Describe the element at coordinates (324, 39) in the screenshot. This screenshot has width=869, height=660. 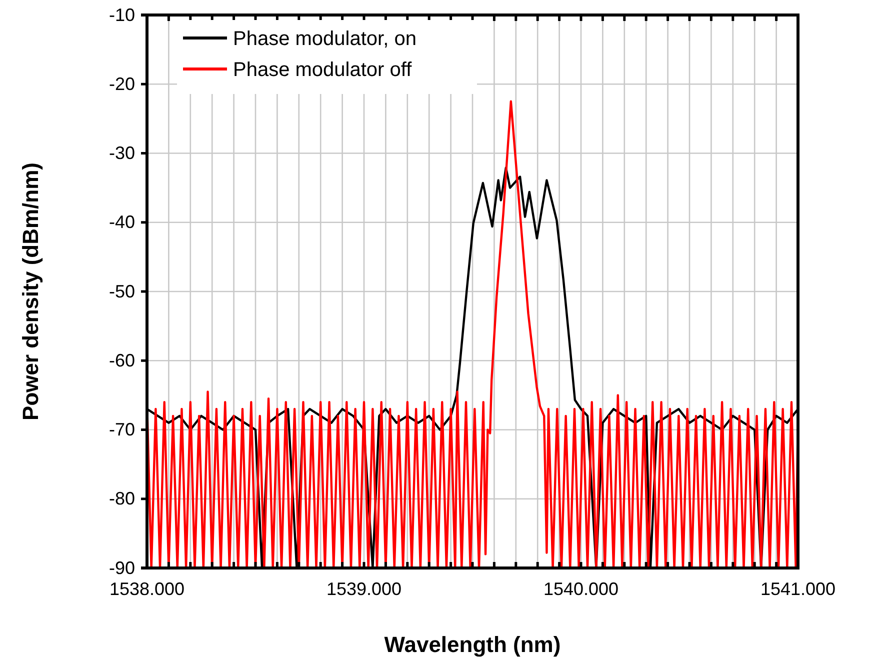
I see `legend-label: Phase modulator, on` at that location.